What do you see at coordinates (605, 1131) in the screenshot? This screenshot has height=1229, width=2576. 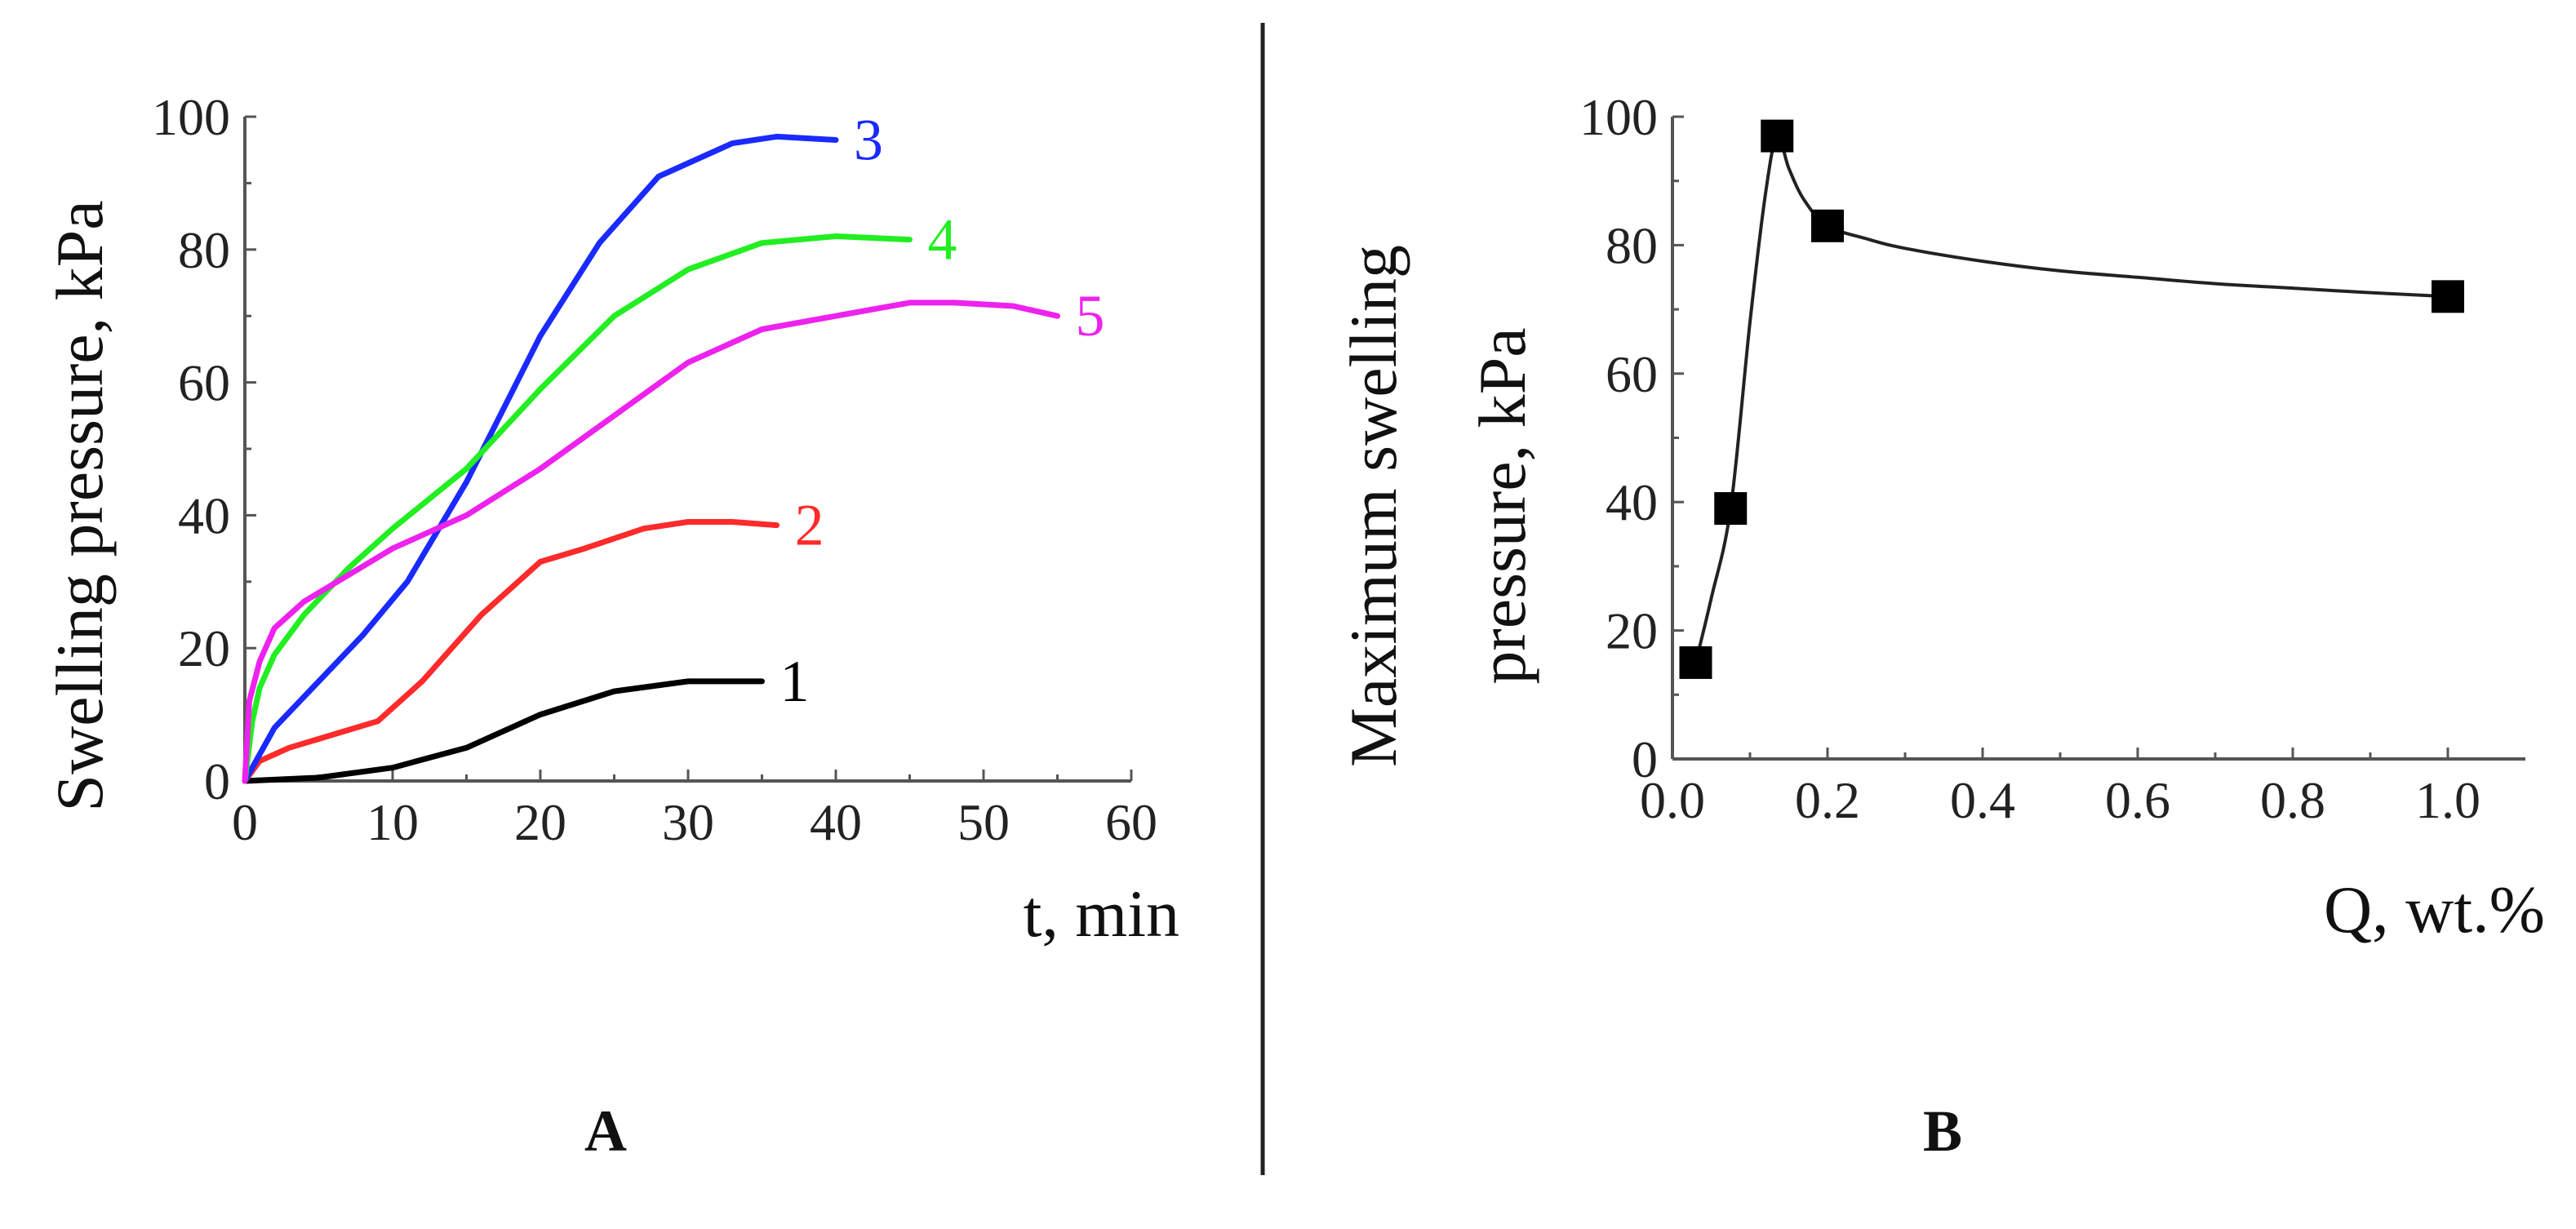 I see `panel-label-a: A` at bounding box center [605, 1131].